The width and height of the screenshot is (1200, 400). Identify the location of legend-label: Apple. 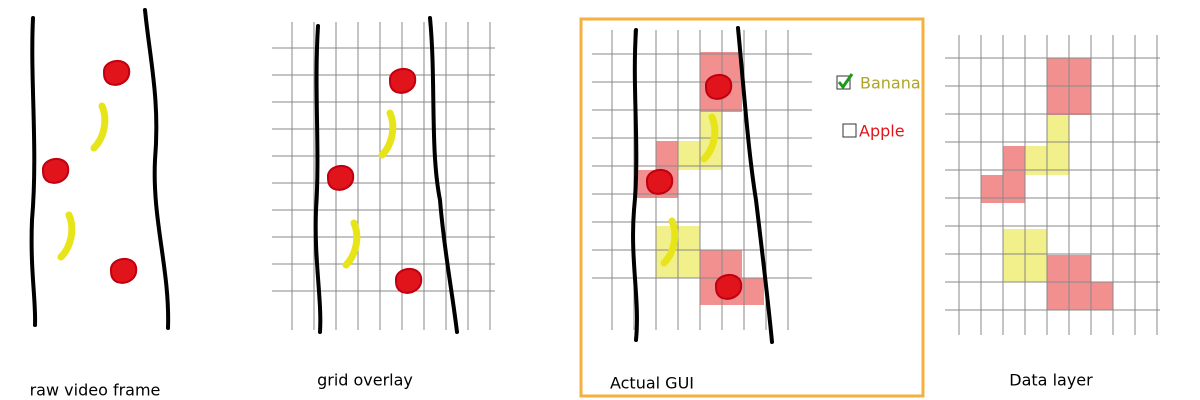
(882, 131).